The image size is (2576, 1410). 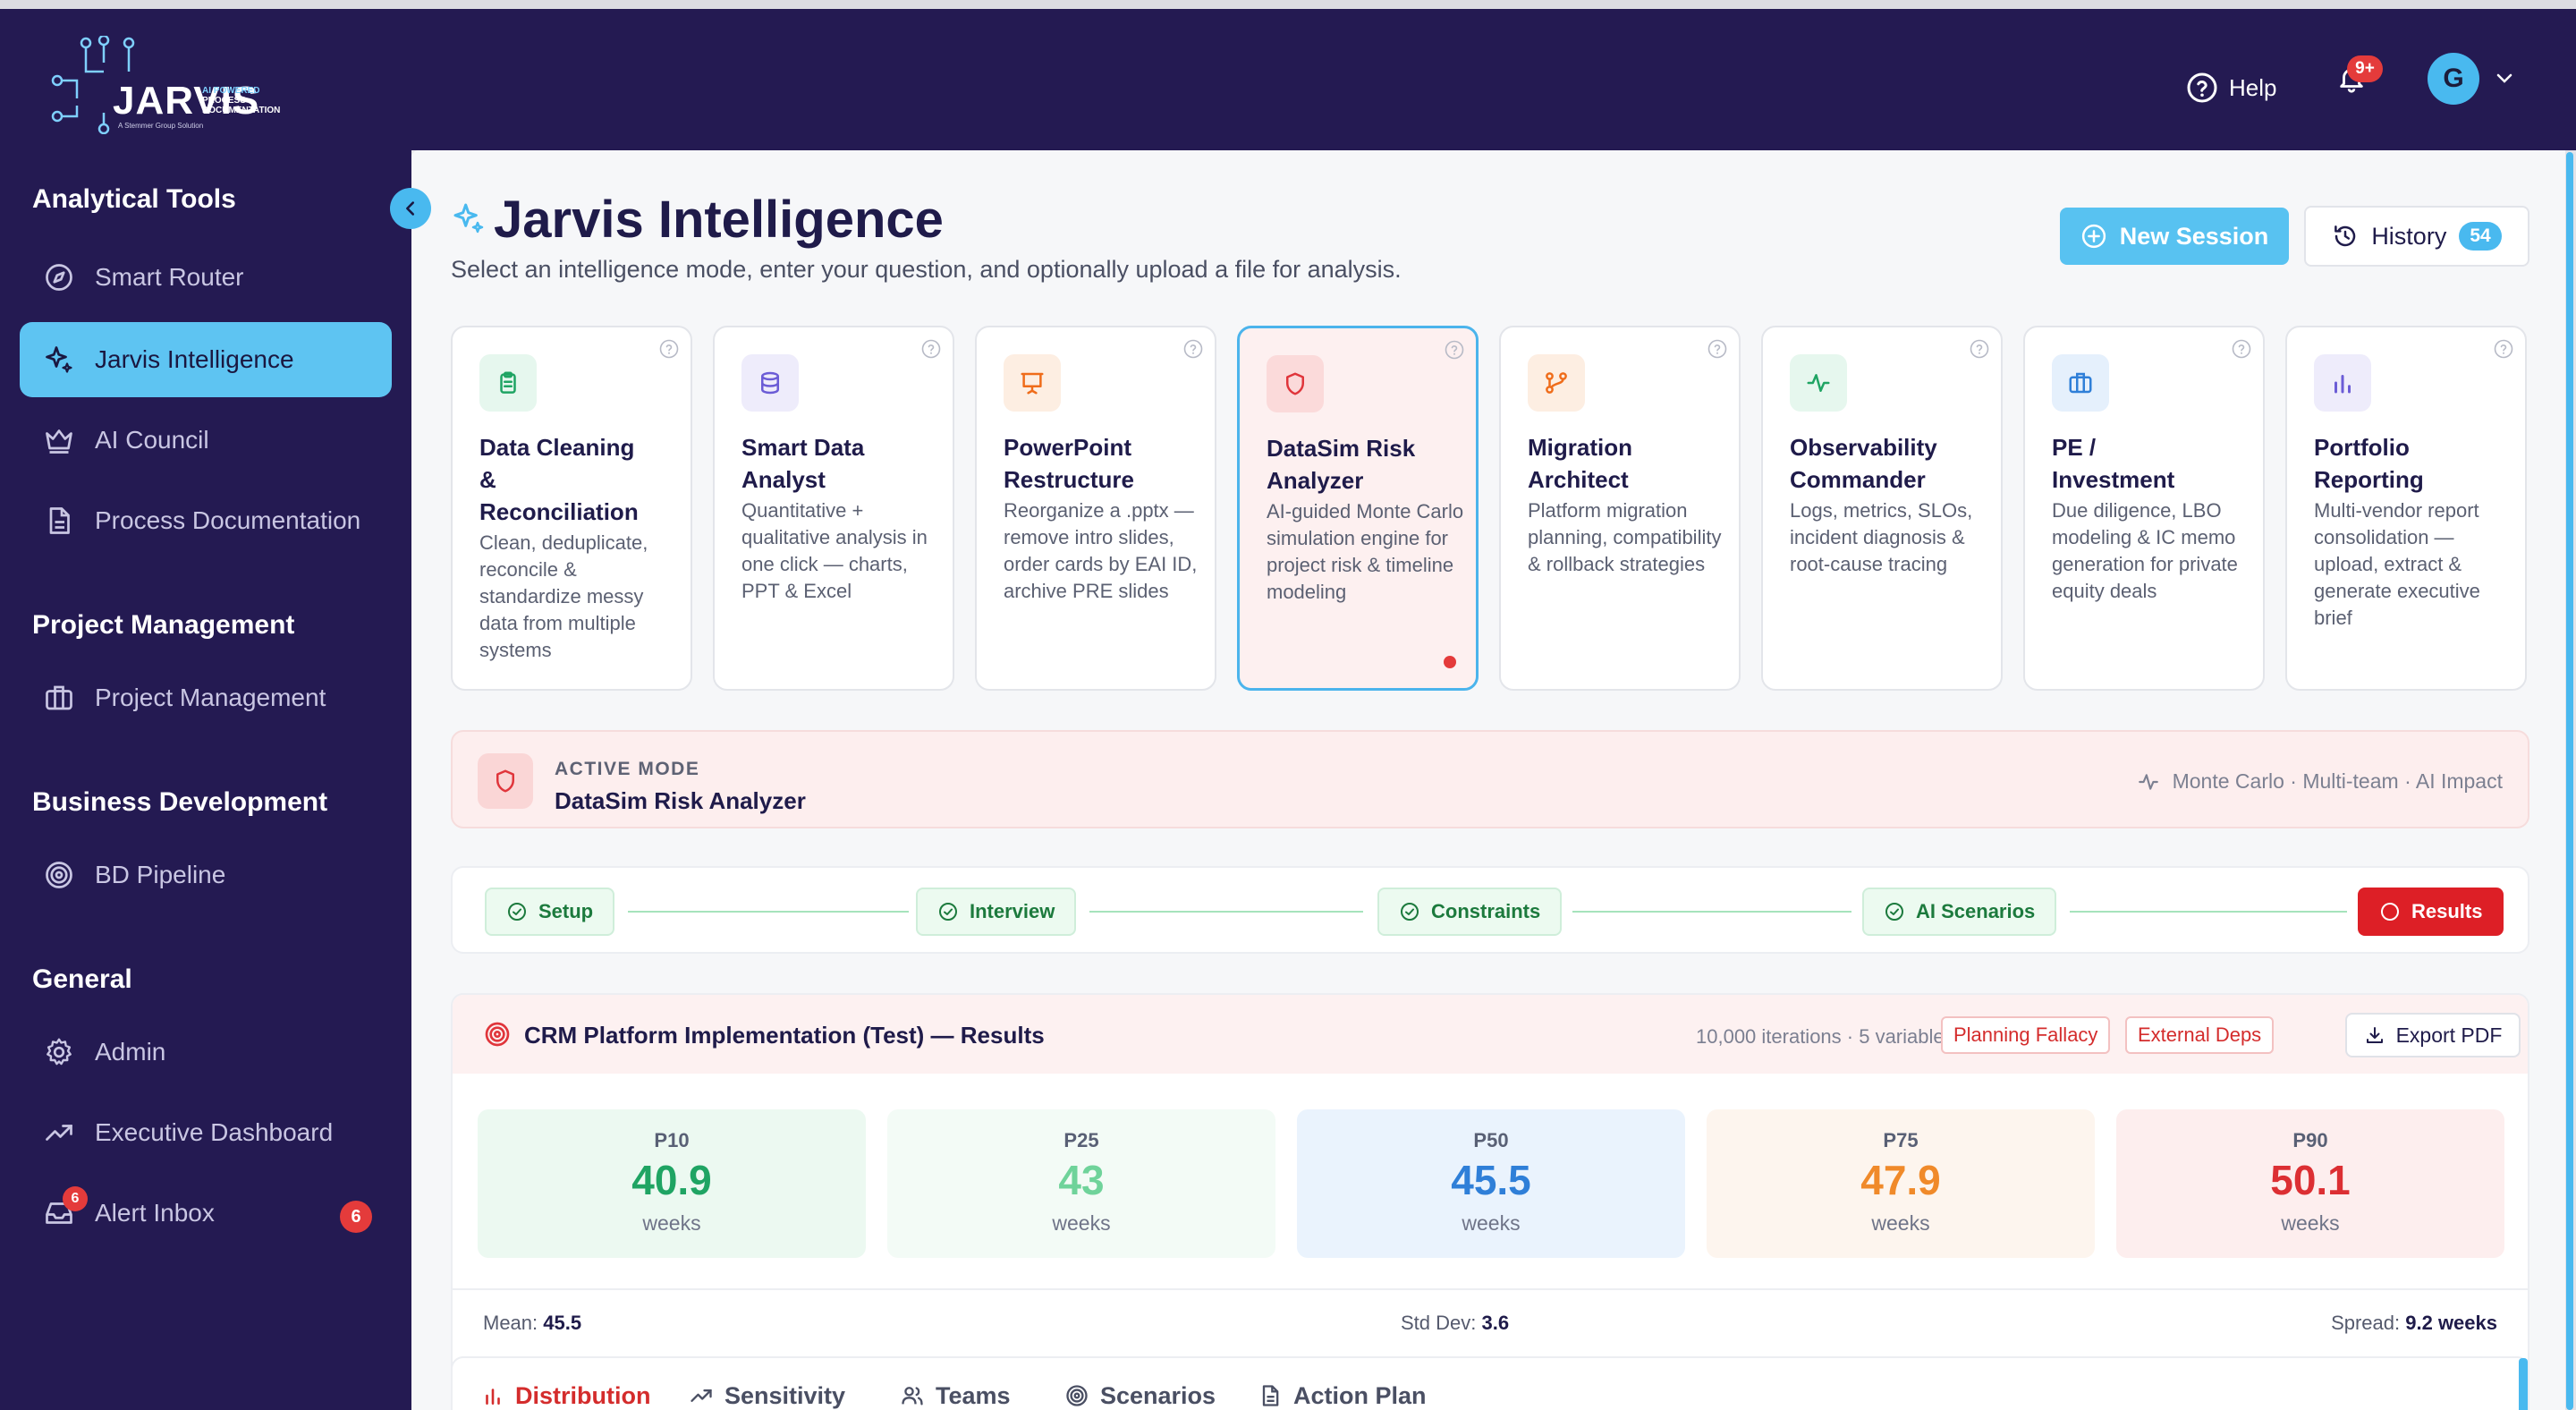 What do you see at coordinates (186, 101) in the screenshot?
I see `logo-wordmark: JARVIS` at bounding box center [186, 101].